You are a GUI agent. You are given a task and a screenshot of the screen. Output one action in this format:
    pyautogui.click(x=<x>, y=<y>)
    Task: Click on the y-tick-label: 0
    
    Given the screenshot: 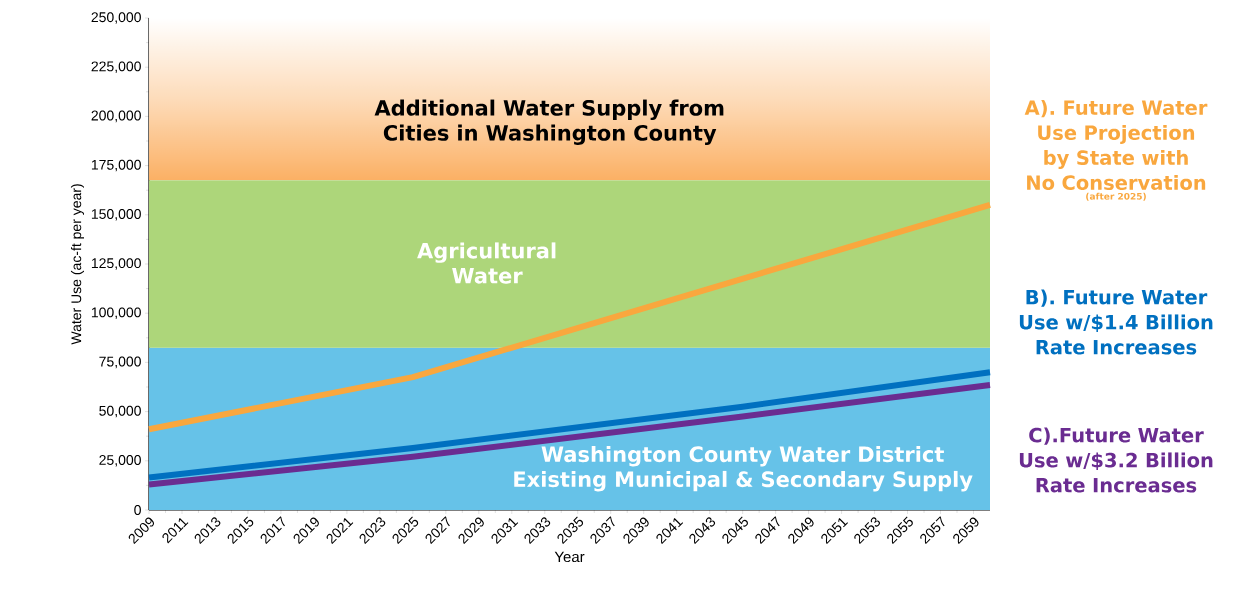 What is the action you would take?
    pyautogui.click(x=137, y=510)
    